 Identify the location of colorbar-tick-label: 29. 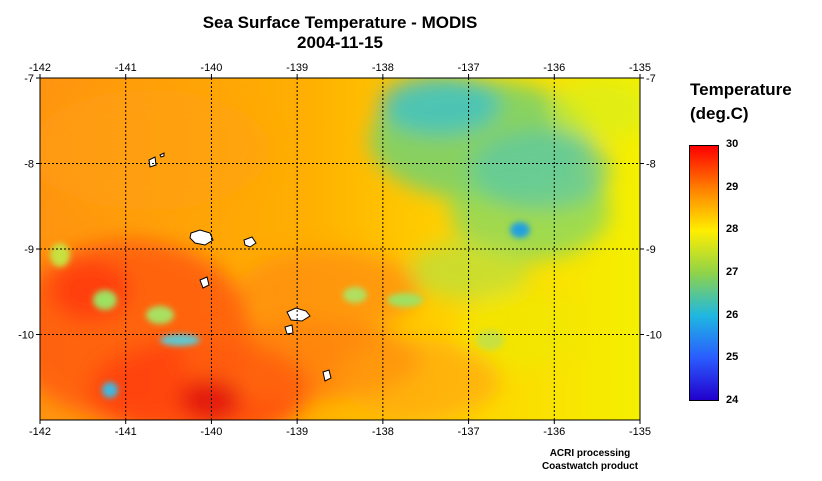
(732, 186).